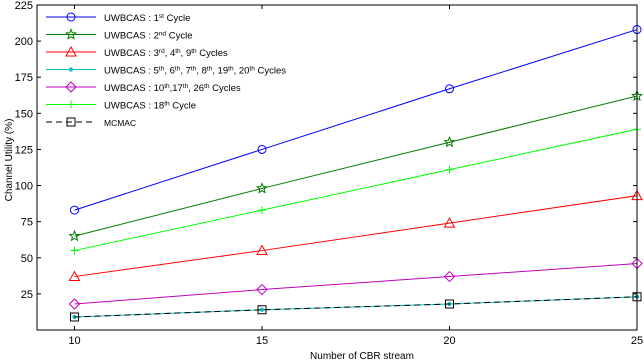  What do you see at coordinates (262, 341) in the screenshot?
I see `x-tick-label: 15` at bounding box center [262, 341].